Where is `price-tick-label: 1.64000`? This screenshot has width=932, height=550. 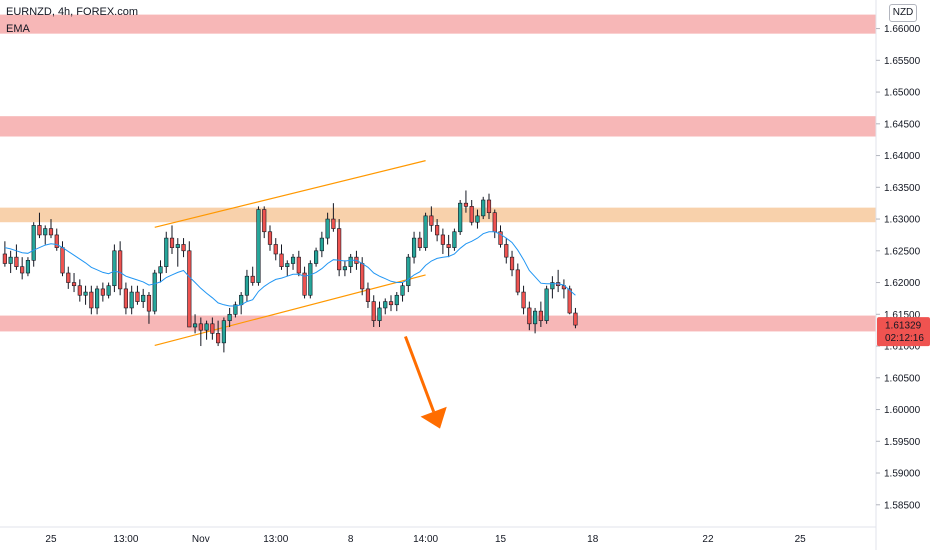 price-tick-label: 1.64000 is located at coordinates (902, 156).